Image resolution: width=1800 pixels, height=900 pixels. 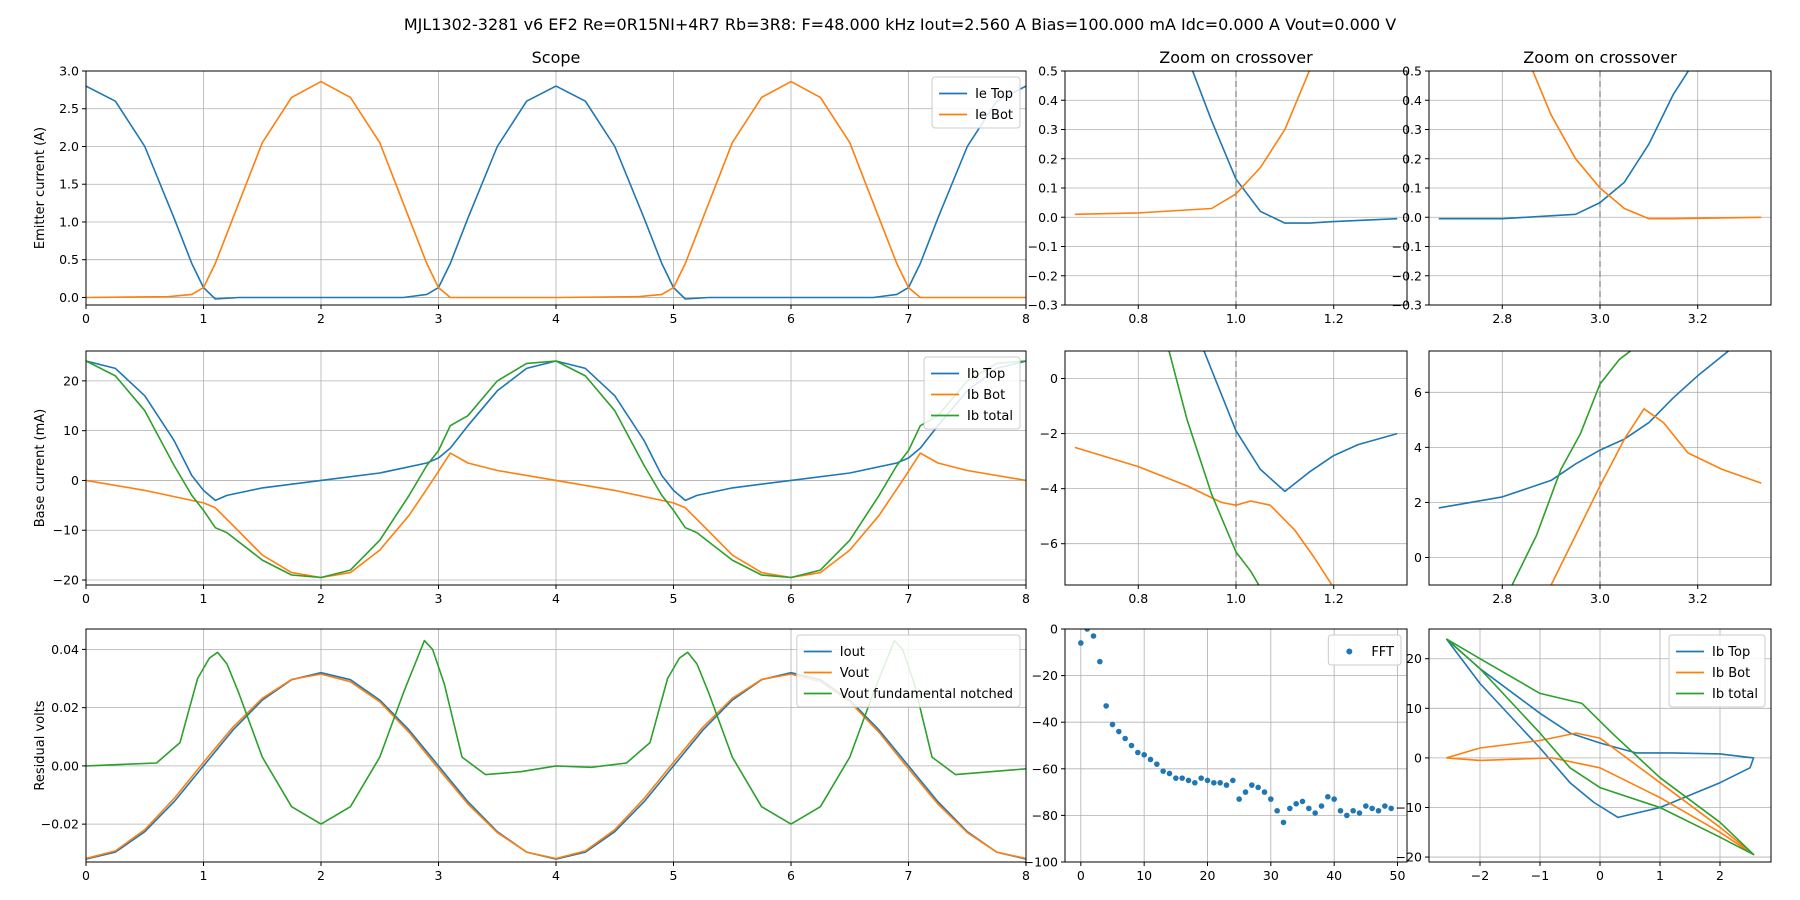 What do you see at coordinates (1043, 275) in the screenshot?
I see `y-tick-label: −0.2` at bounding box center [1043, 275].